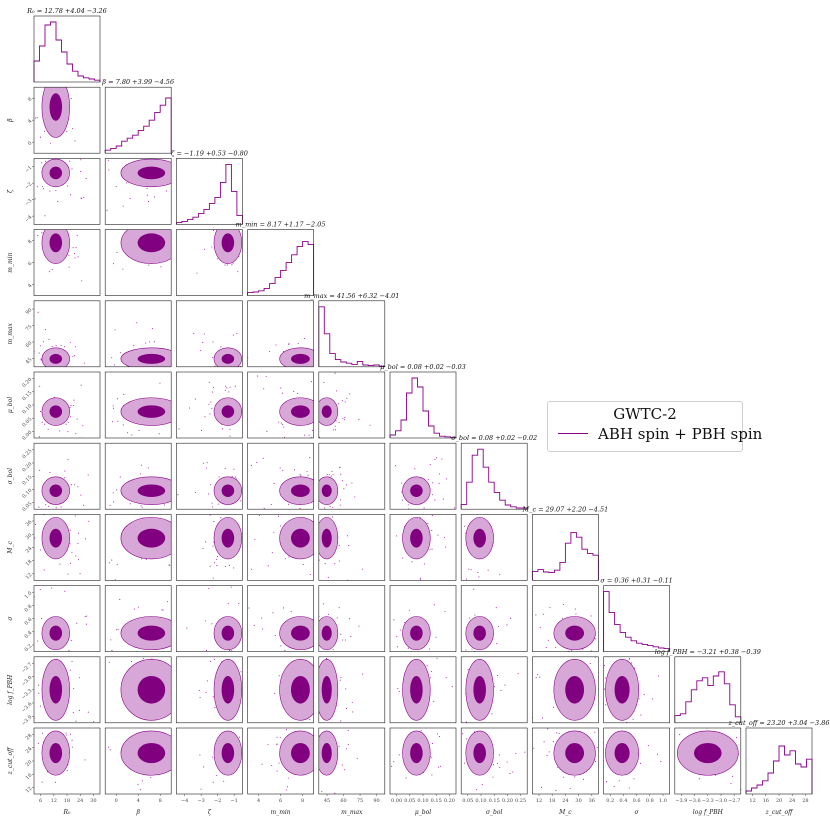 The height and width of the screenshot is (830, 830). What do you see at coordinates (233, 801) in the screenshot?
I see `tick-label-x: −1` at bounding box center [233, 801].